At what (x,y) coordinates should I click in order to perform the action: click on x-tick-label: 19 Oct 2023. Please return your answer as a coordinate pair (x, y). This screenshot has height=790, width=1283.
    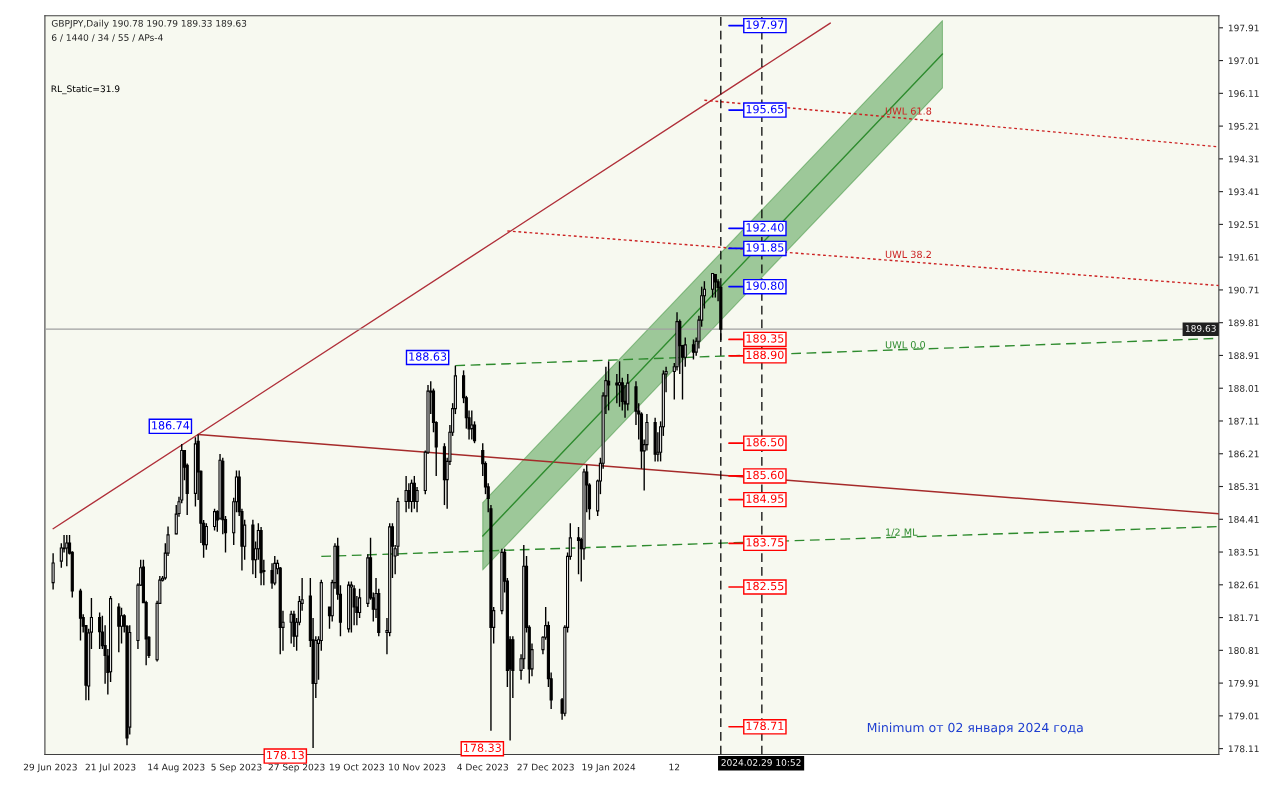
    Looking at the image, I should click on (357, 767).